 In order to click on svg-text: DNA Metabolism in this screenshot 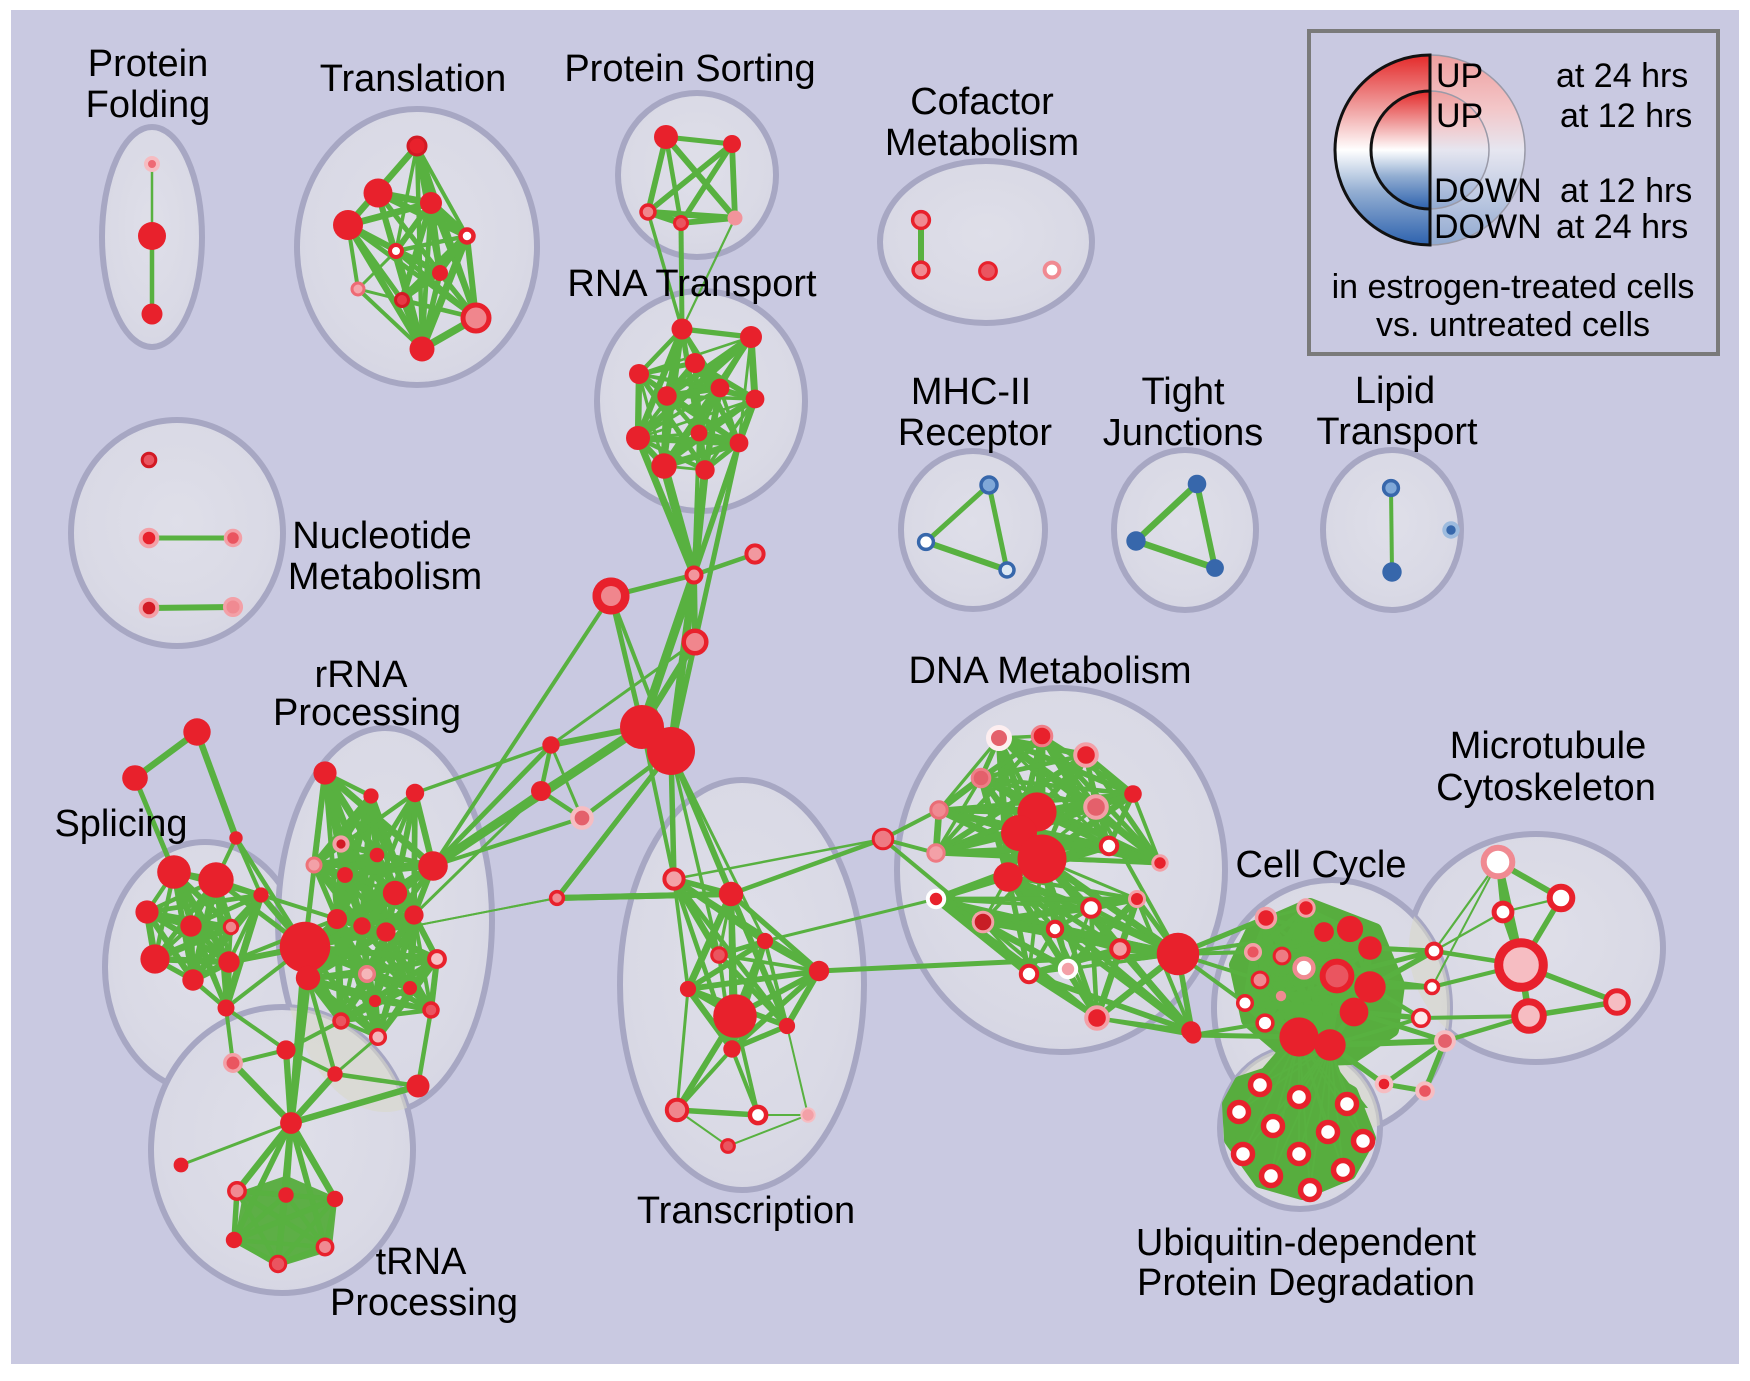, I will do `click(1050, 671)`.